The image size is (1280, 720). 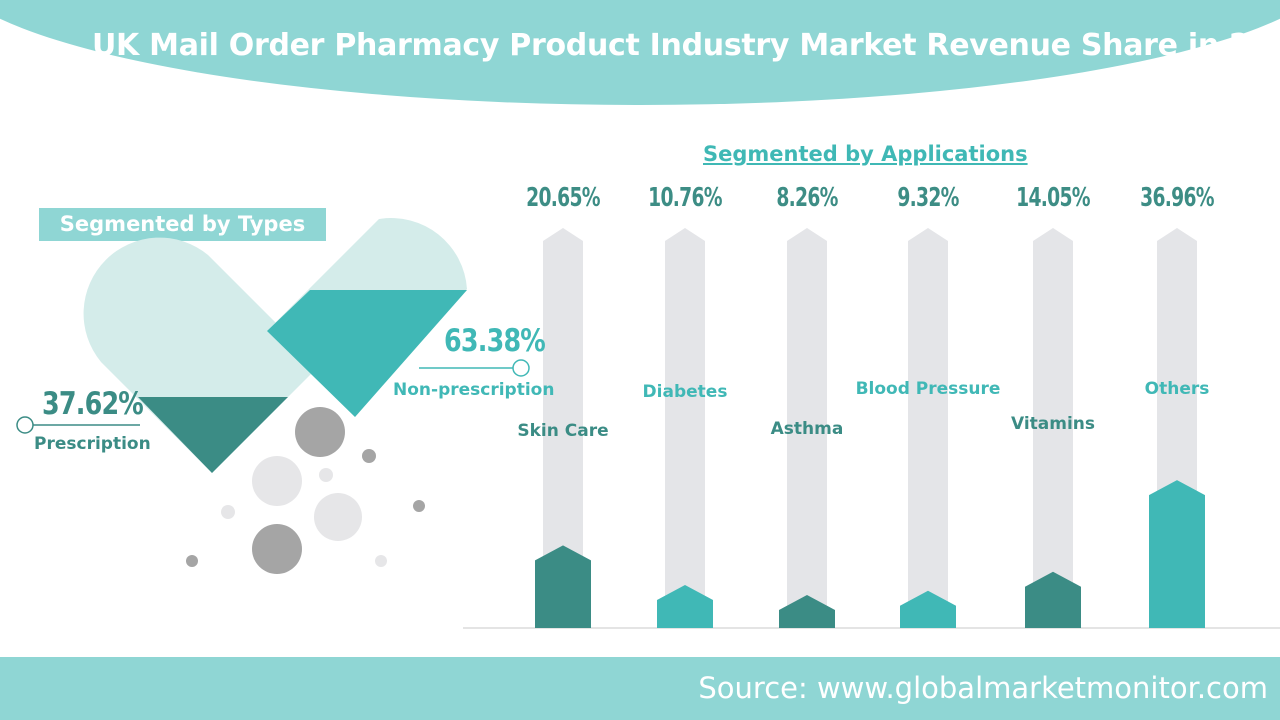 I want to click on bar-category-label: Blood Pressure, so click(x=928, y=389).